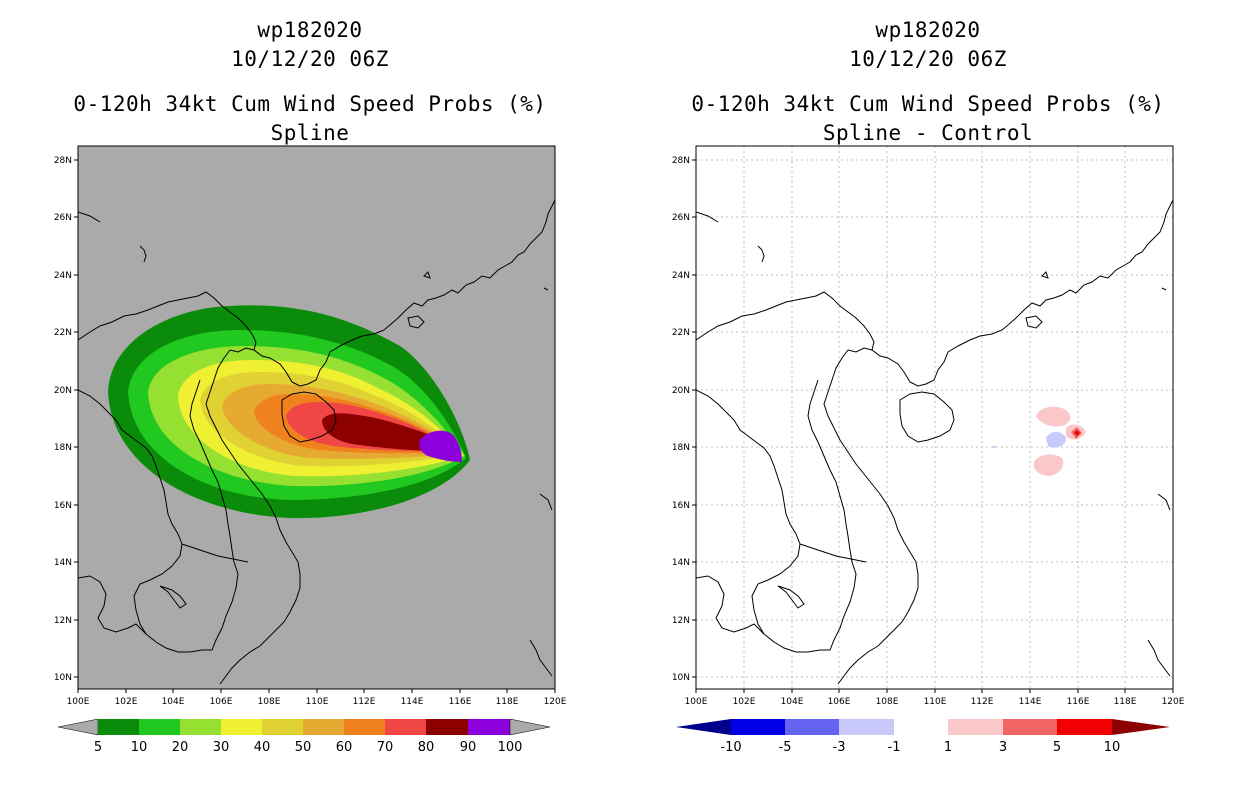  What do you see at coordinates (785, 747) in the screenshot?
I see `right-colorbar-label: -5` at bounding box center [785, 747].